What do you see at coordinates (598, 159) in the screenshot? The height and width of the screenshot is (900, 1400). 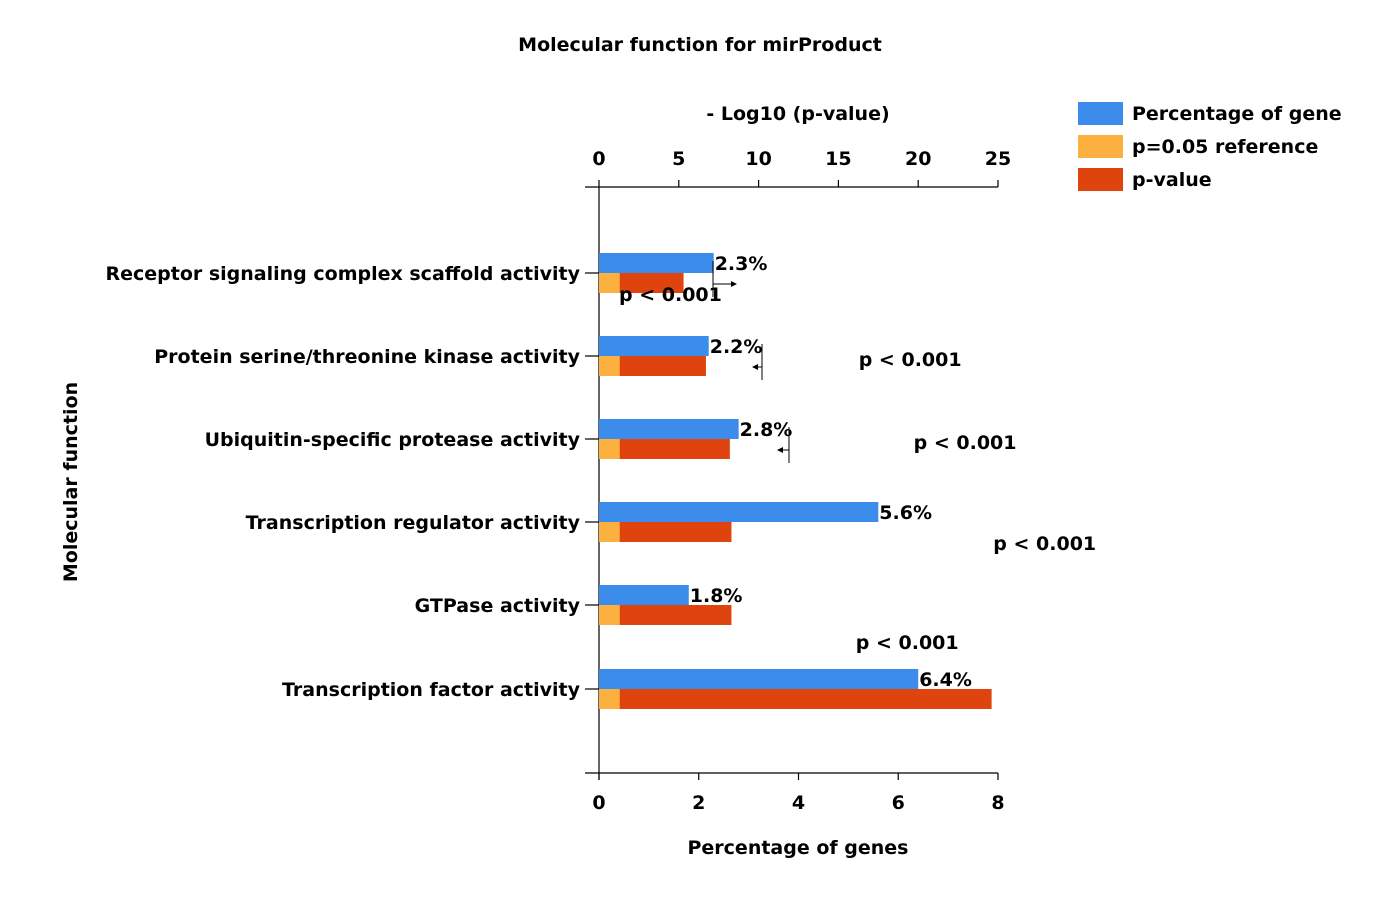 I see `top-axis-tick-label: 0` at bounding box center [598, 159].